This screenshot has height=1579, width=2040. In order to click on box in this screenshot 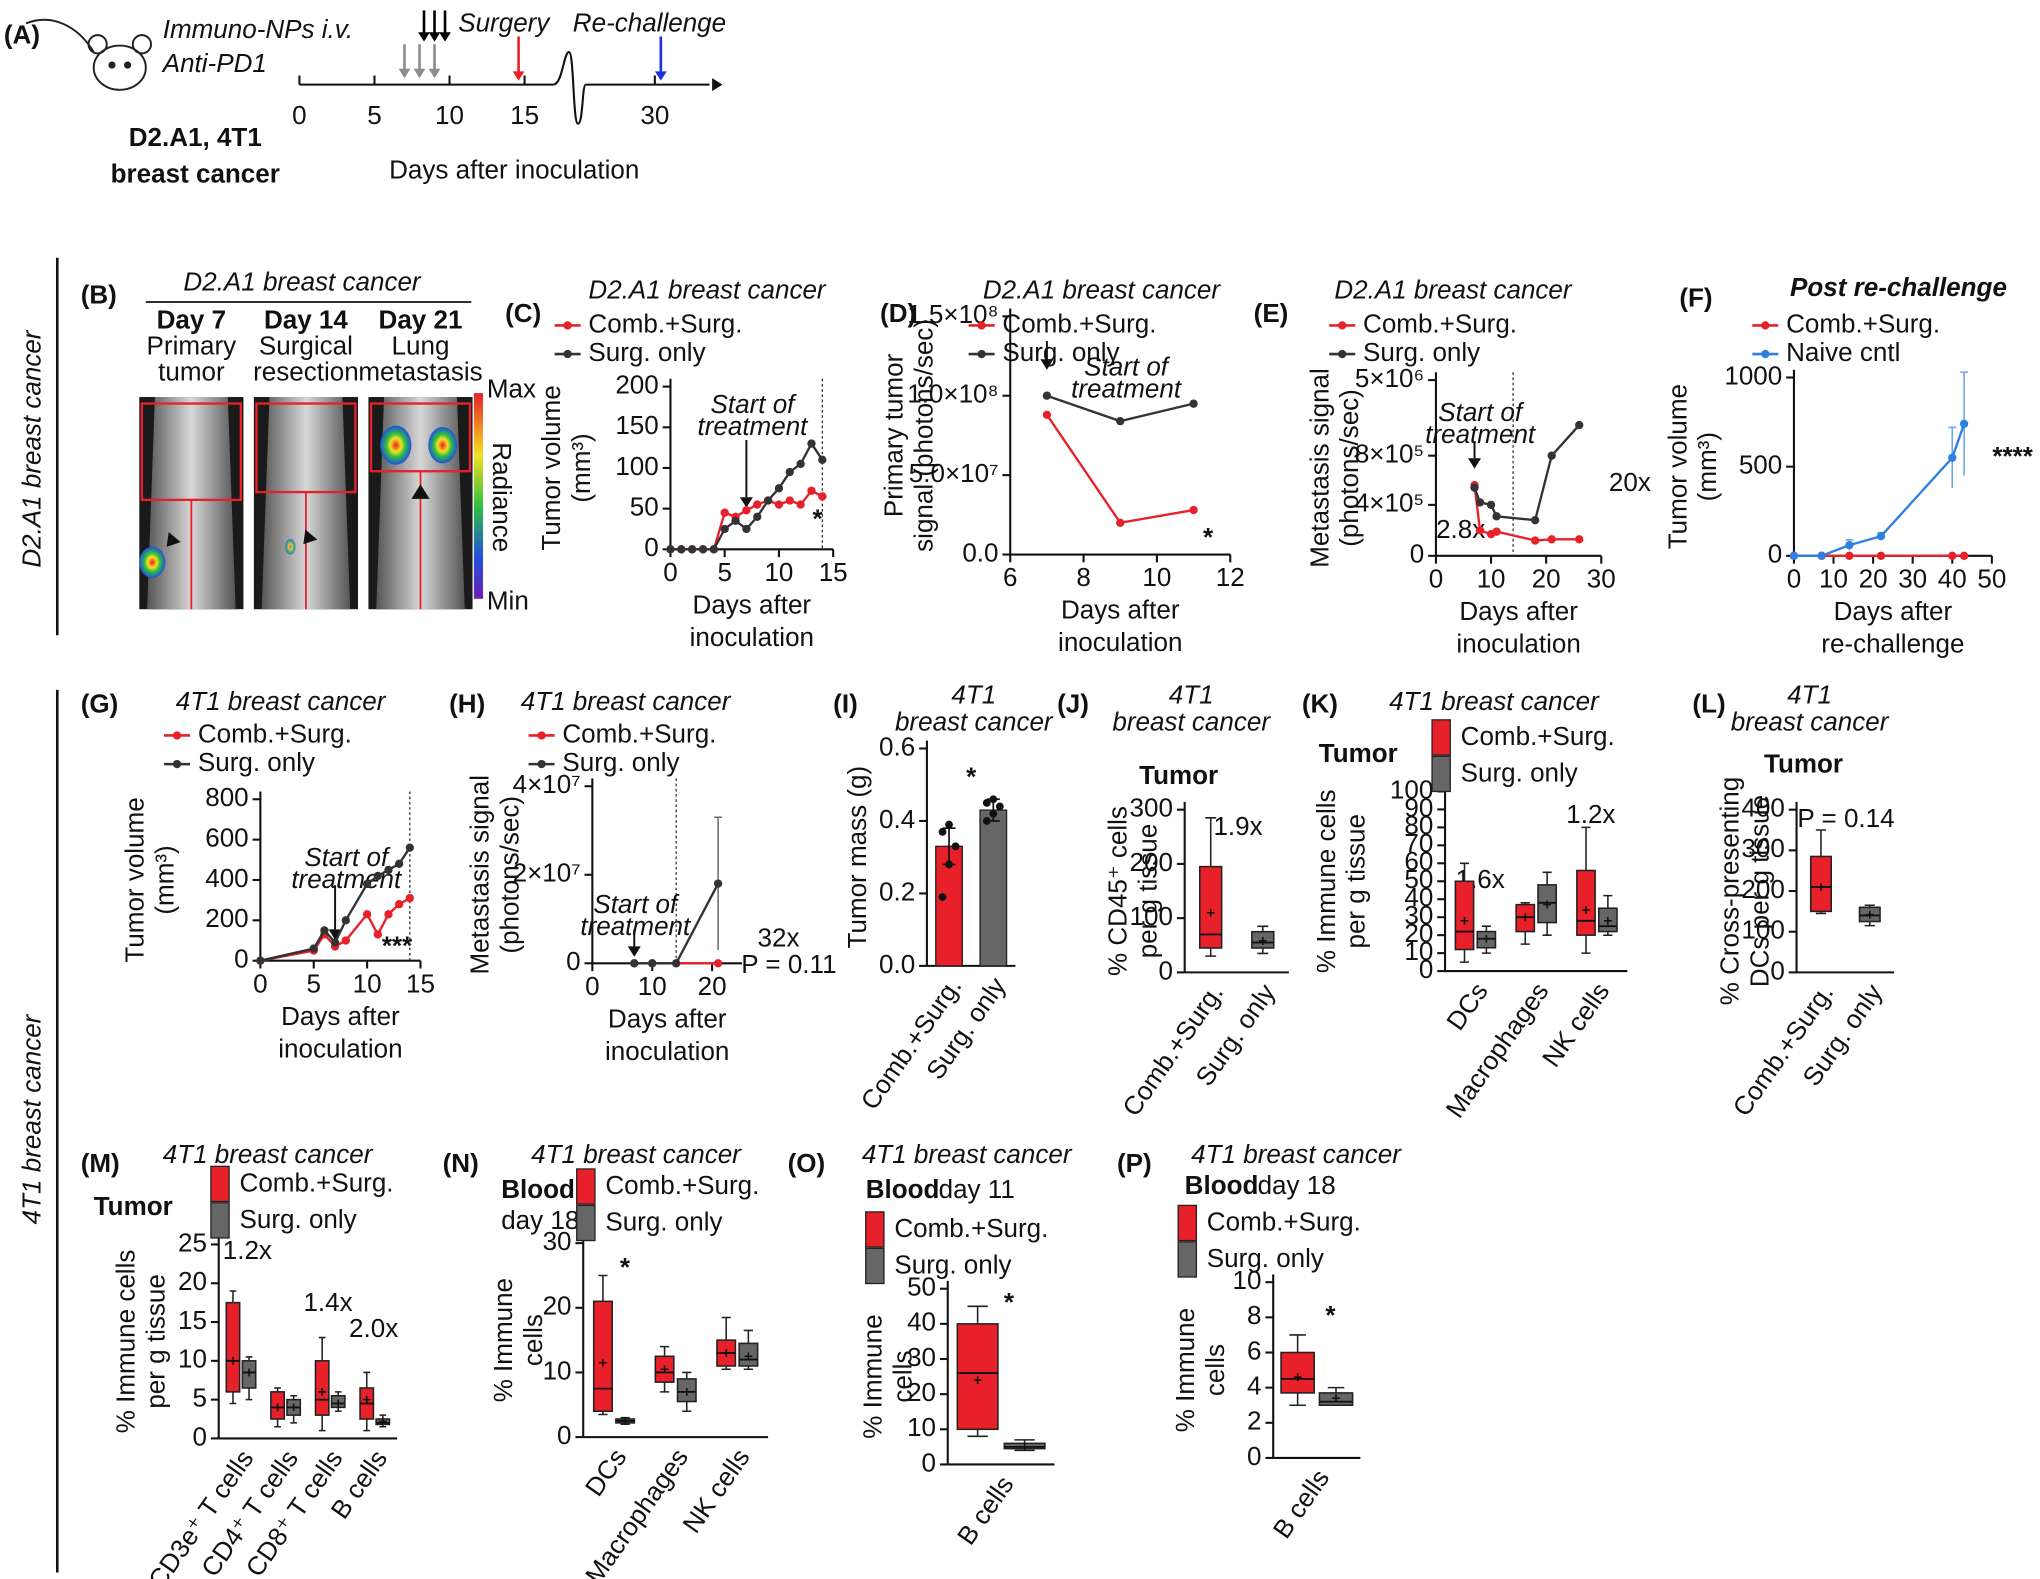, I will do `click(233, 1347)`.